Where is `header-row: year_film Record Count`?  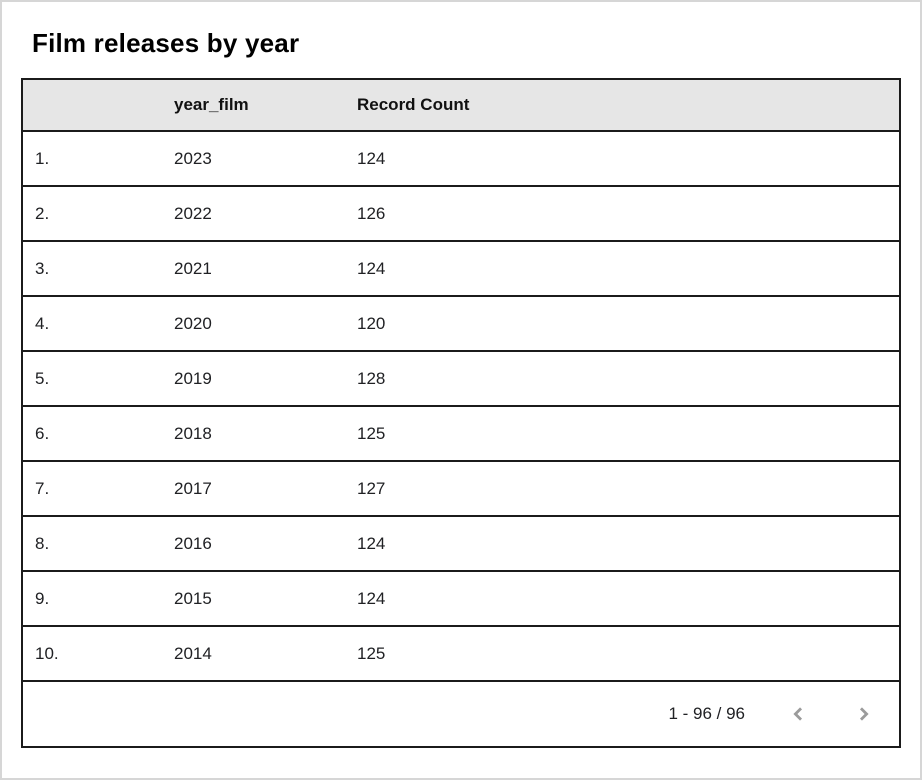 header-row: year_film Record Count is located at coordinates (461, 105).